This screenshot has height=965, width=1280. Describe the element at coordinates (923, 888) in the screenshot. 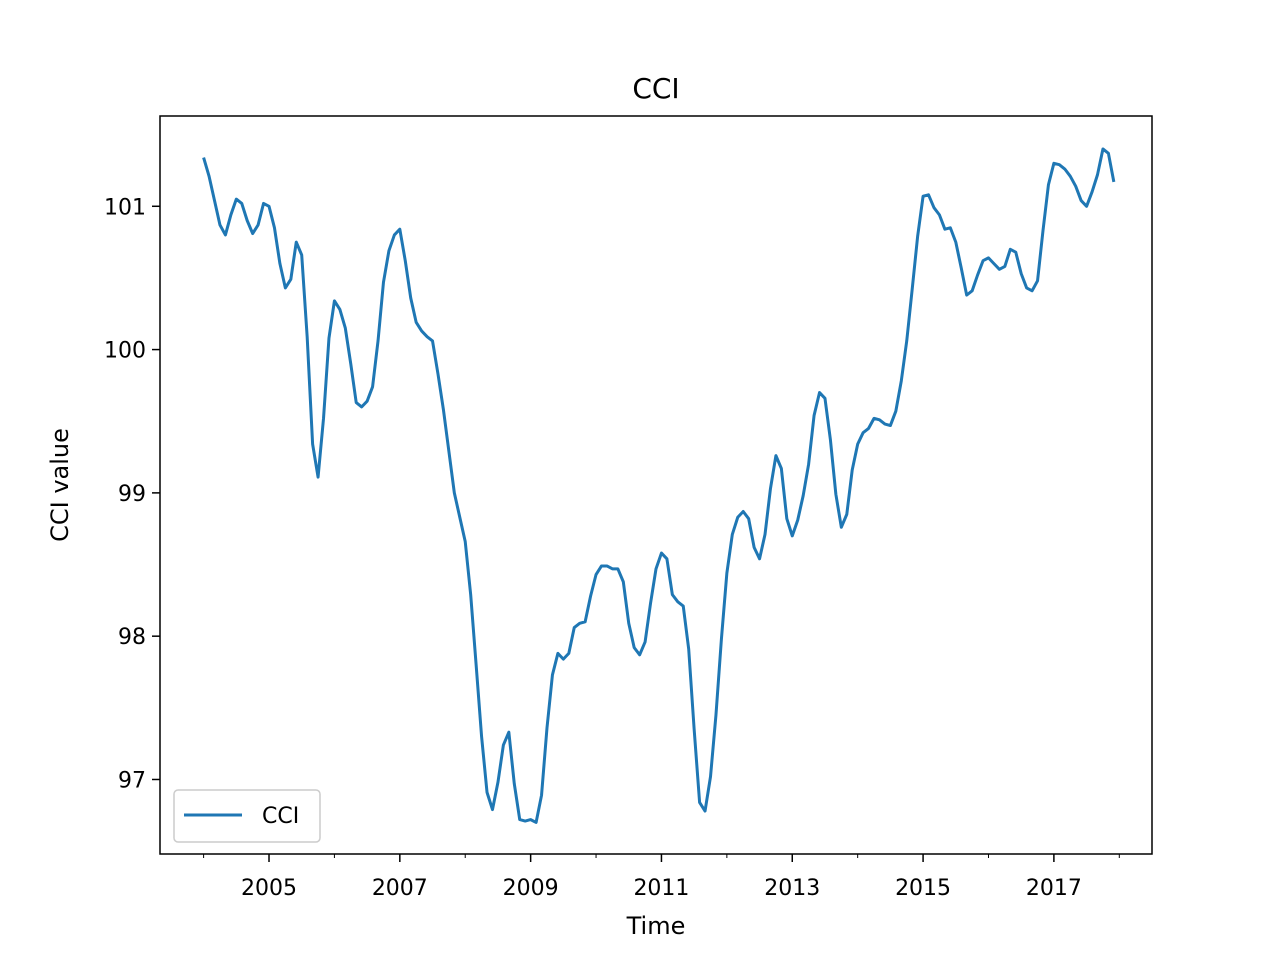

I see `x-tick-label: 2015` at that location.